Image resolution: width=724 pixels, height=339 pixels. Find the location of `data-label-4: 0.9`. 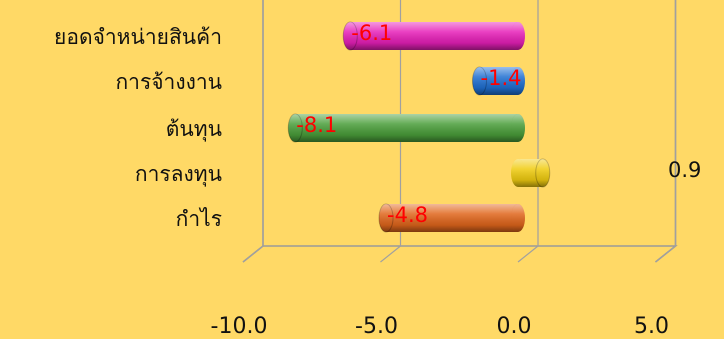

data-label-4: 0.9 is located at coordinates (684, 170).